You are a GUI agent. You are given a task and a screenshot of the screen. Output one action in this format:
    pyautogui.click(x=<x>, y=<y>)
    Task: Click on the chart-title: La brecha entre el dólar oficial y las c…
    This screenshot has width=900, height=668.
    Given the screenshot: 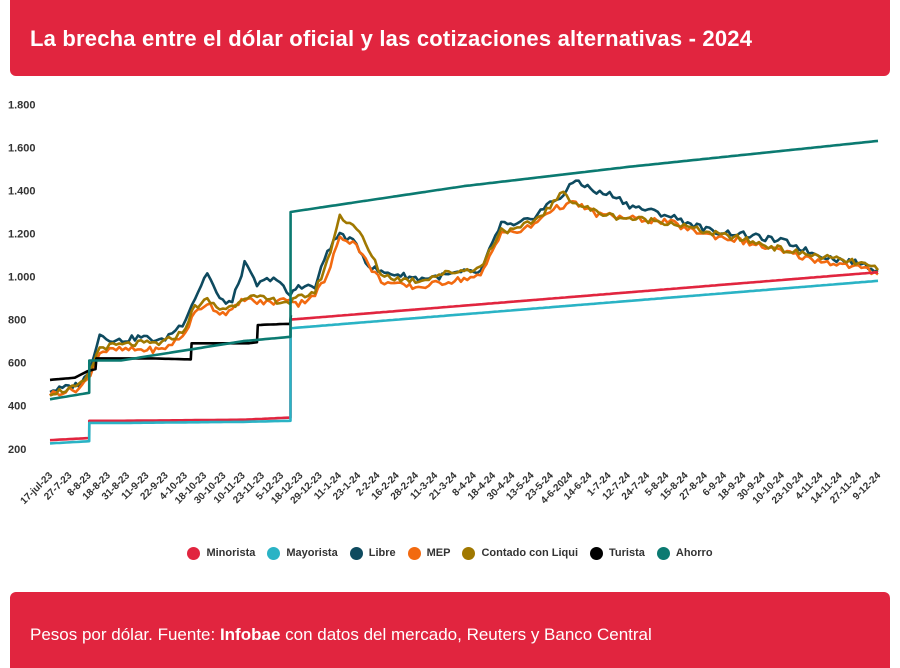 What is the action you would take?
    pyautogui.click(x=391, y=38)
    